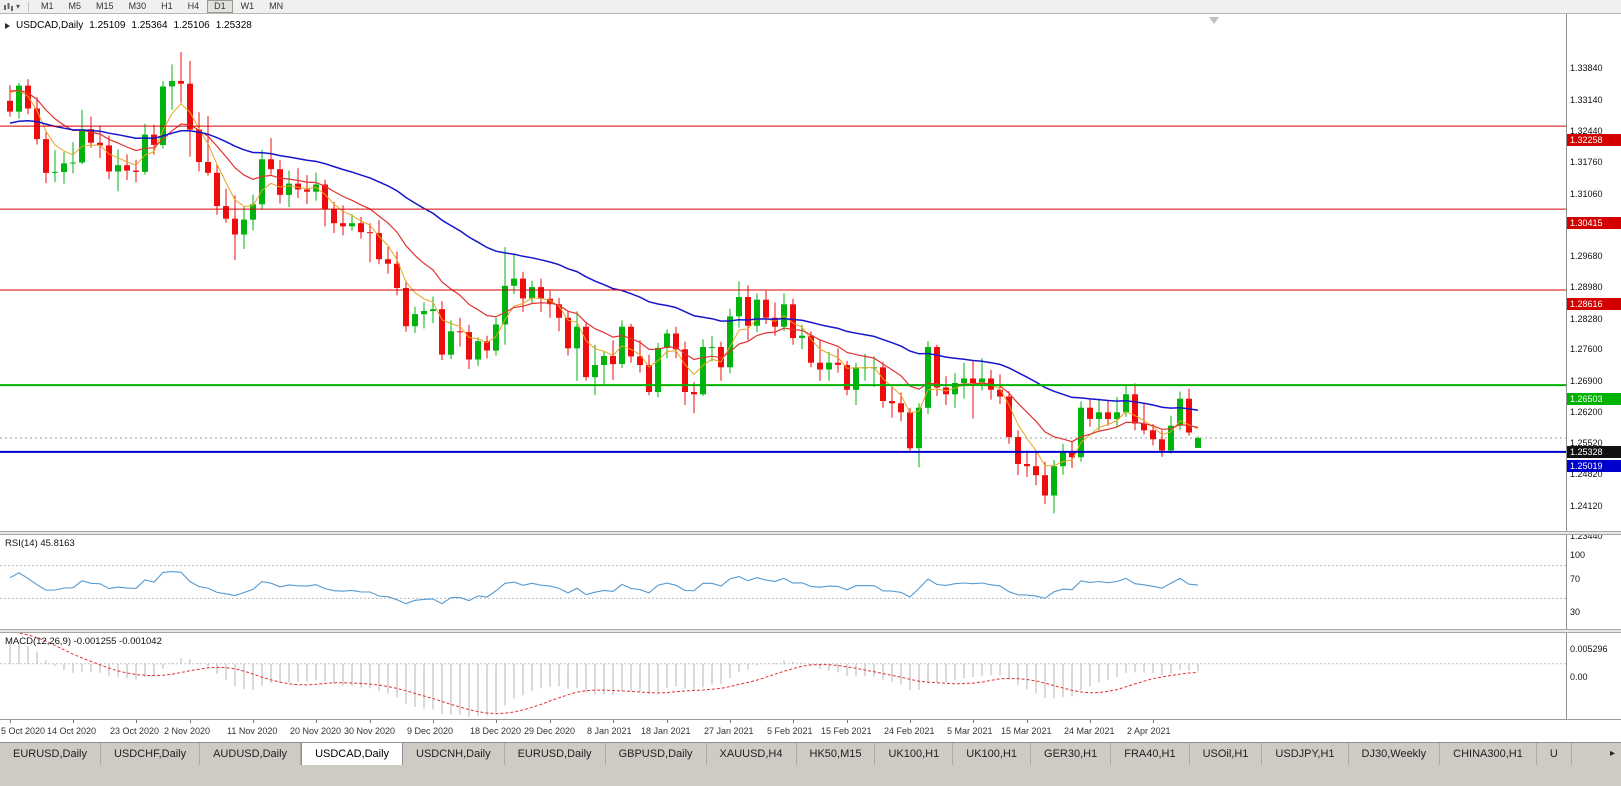  I want to click on timeframe-m5: M5, so click(75, 6).